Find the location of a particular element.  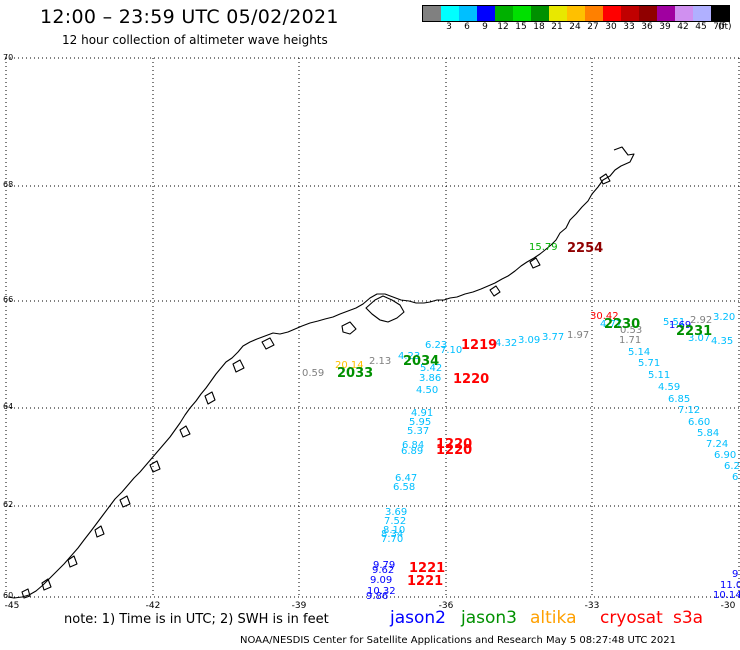

pass-time-label: 2033 is located at coordinates (355, 373).